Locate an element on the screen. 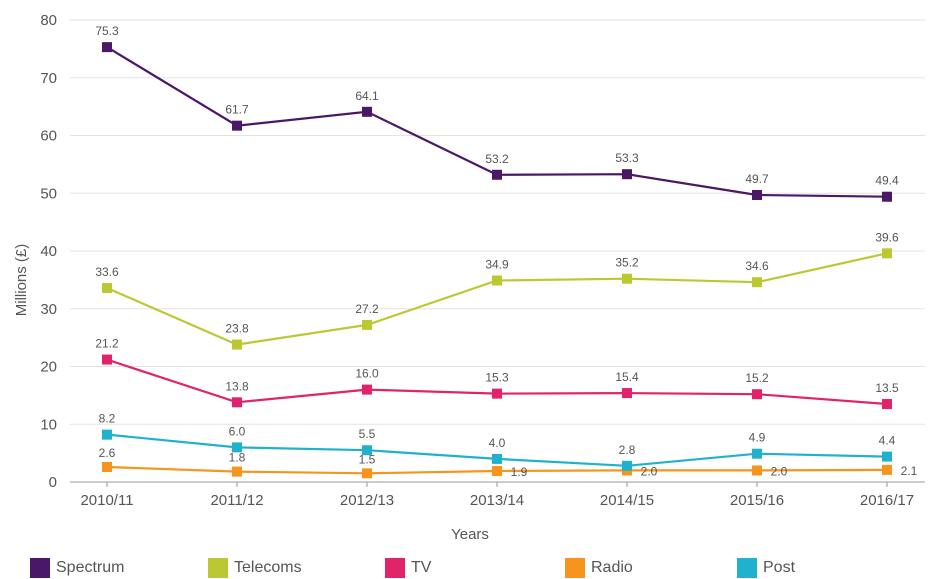 The image size is (939, 579). legend-item-radio: Radio is located at coordinates (599, 567).